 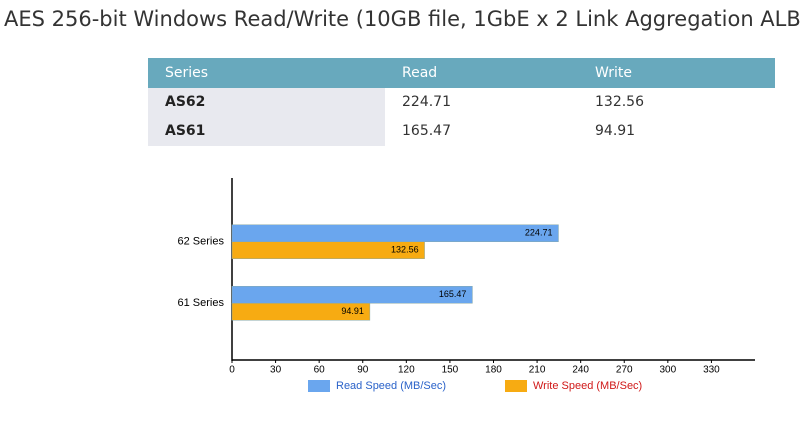 What do you see at coordinates (232, 370) in the screenshot?
I see `x-tick-label: 0` at bounding box center [232, 370].